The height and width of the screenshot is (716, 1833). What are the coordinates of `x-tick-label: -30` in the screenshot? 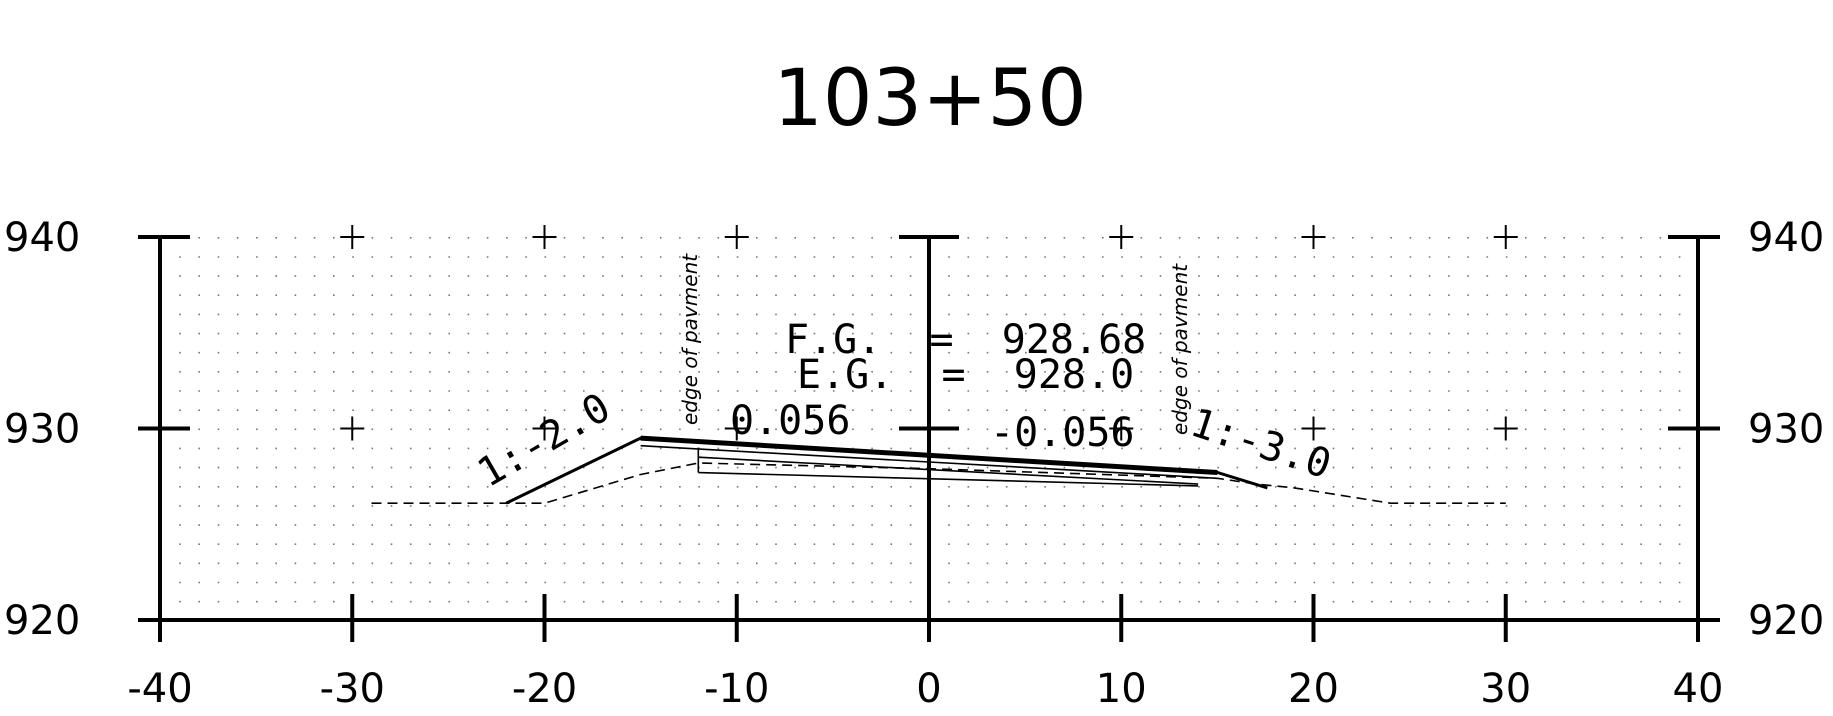 It's located at (352, 689).